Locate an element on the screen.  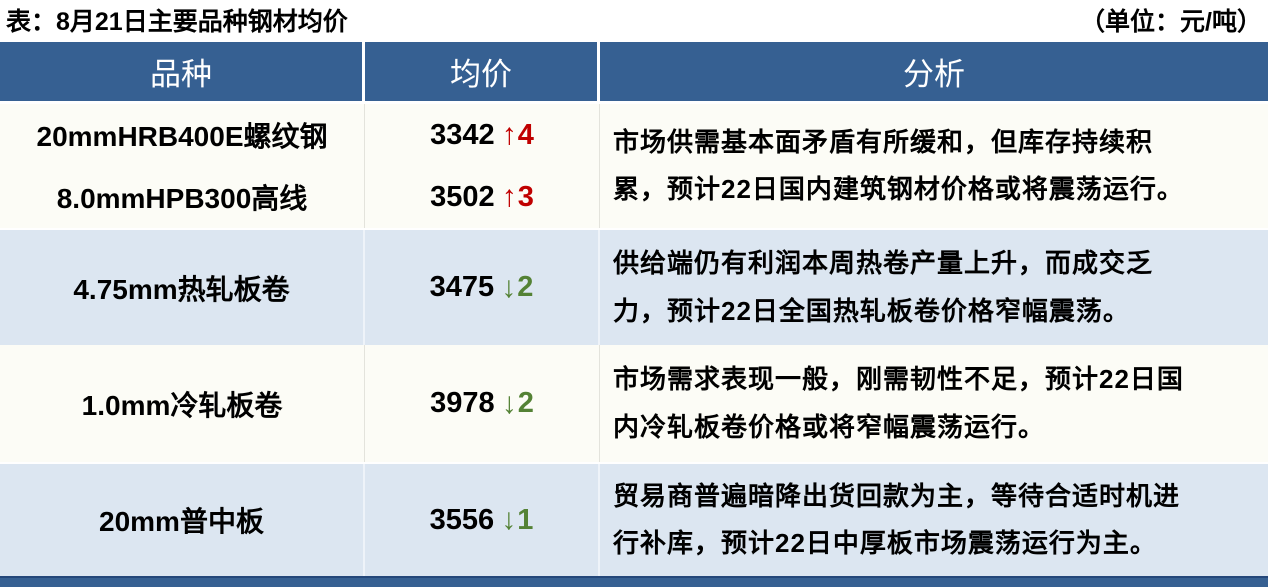
variety-name-rebar: 20mmHRB400E螺纹钢 is located at coordinates (182, 136).